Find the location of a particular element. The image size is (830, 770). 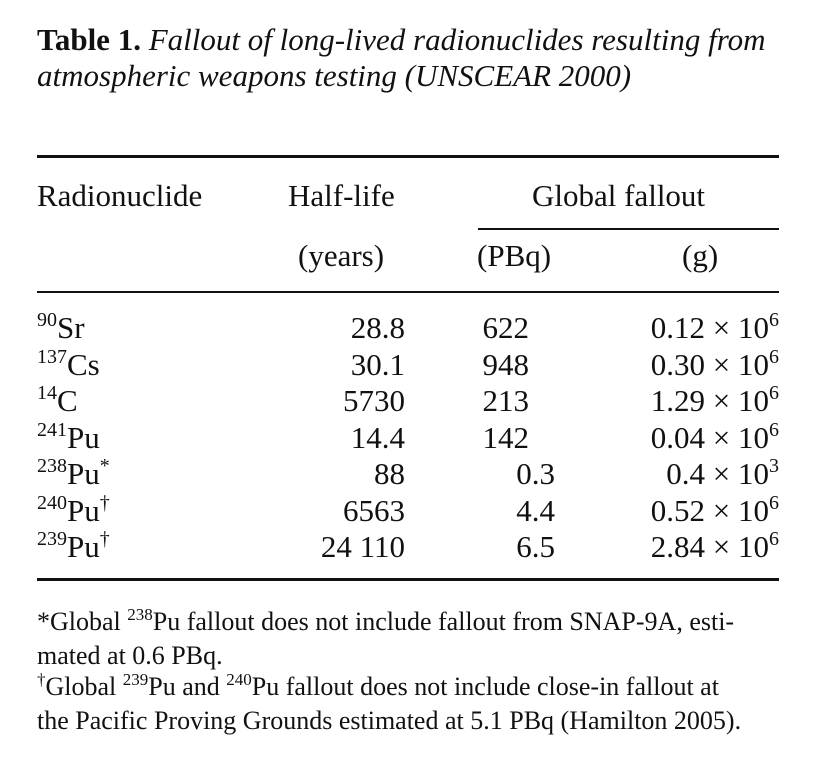

footnote-2-sup-1: 239 is located at coordinates (135, 679).